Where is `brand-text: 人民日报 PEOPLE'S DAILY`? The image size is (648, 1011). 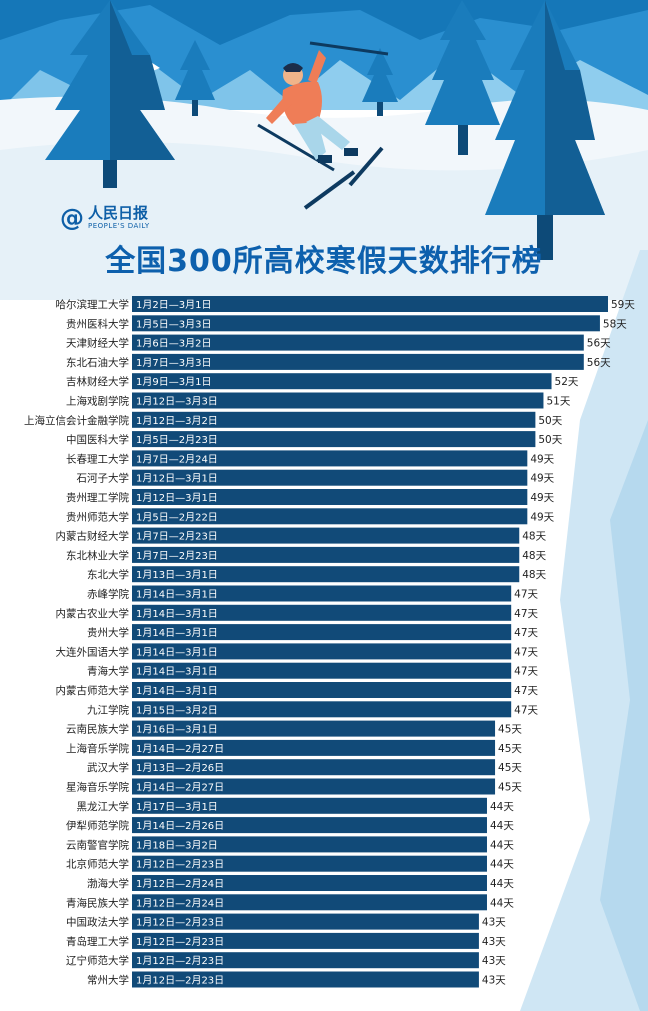 brand-text: 人民日报 PEOPLE'S DAILY is located at coordinates (119, 218).